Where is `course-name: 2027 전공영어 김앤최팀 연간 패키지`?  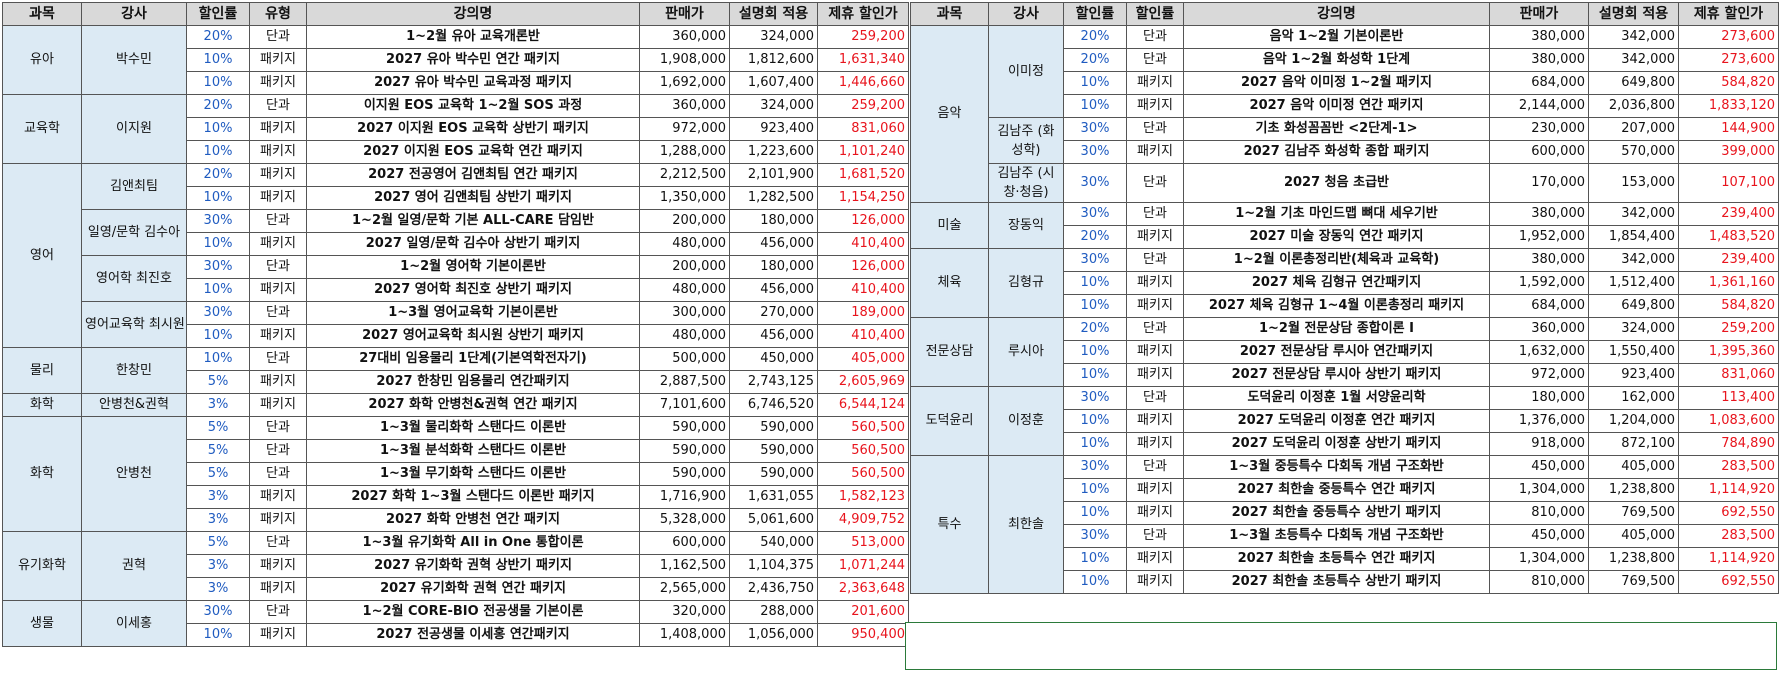
course-name: 2027 전공영어 김앤최팀 연간 패키지 is located at coordinates (473, 175).